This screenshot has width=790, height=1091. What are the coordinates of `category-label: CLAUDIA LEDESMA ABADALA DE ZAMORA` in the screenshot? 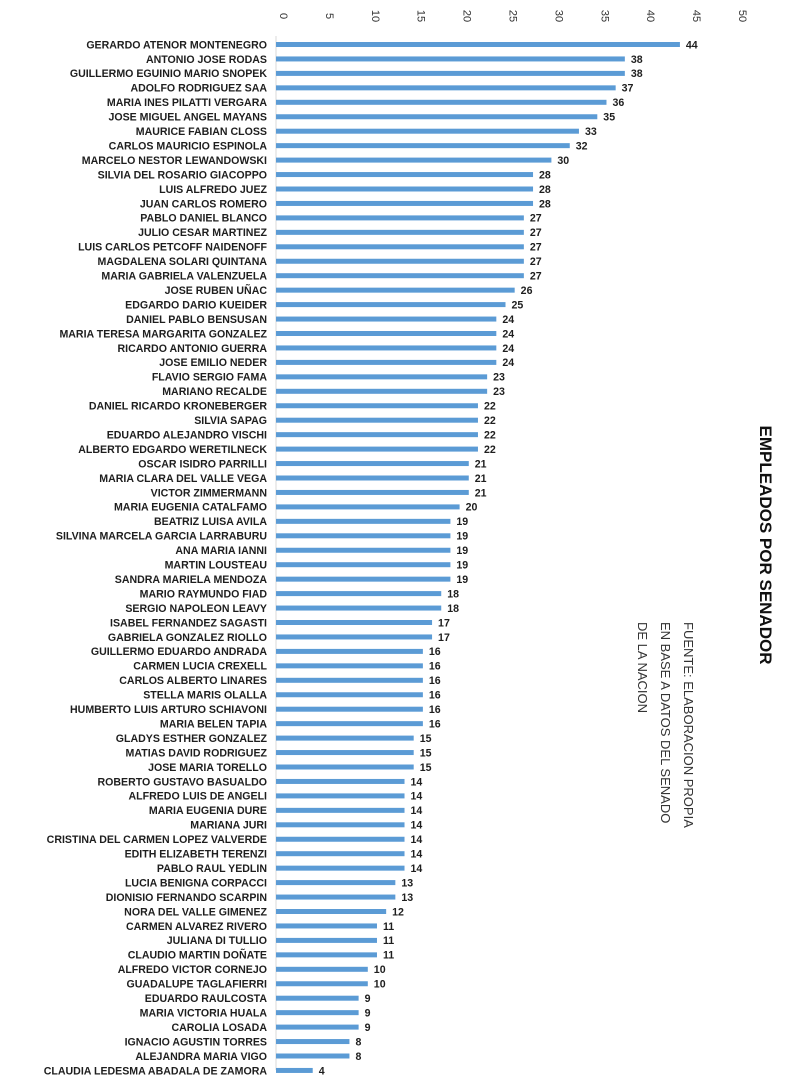 It's located at (156, 1071).